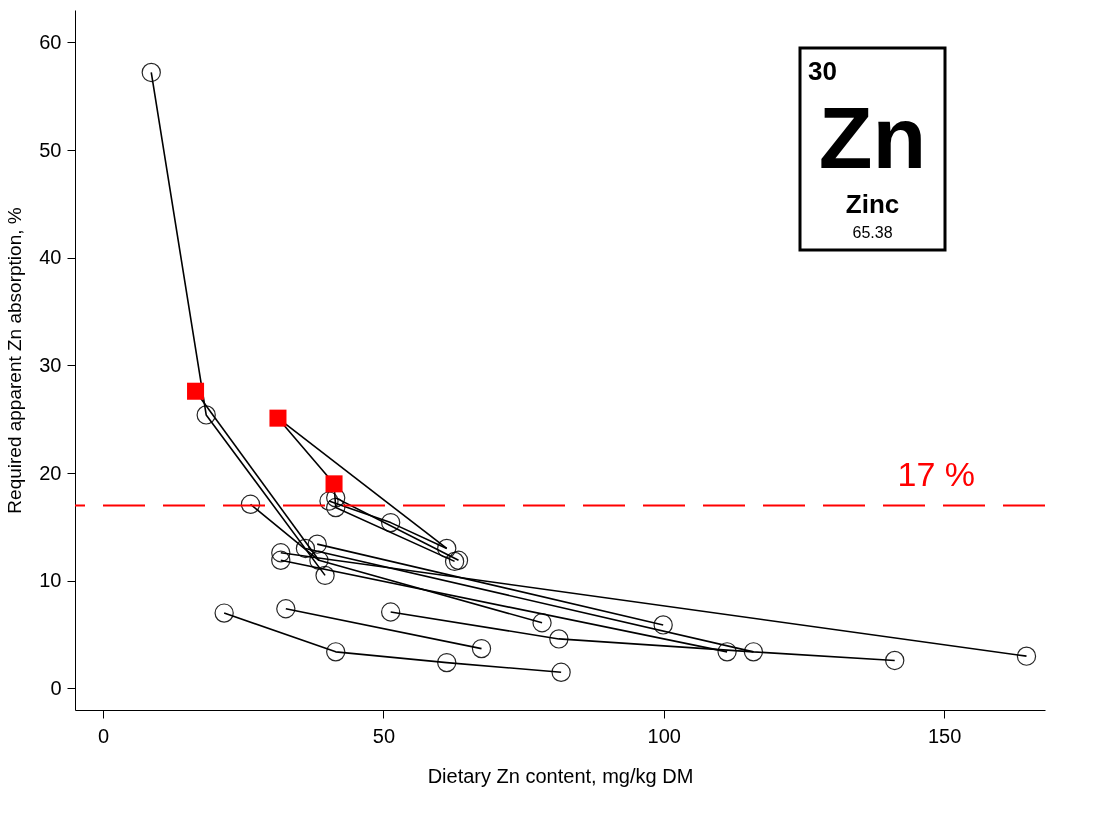  I want to click on y-axis-title: Required apparent Zn absorption, %, so click(15, 360).